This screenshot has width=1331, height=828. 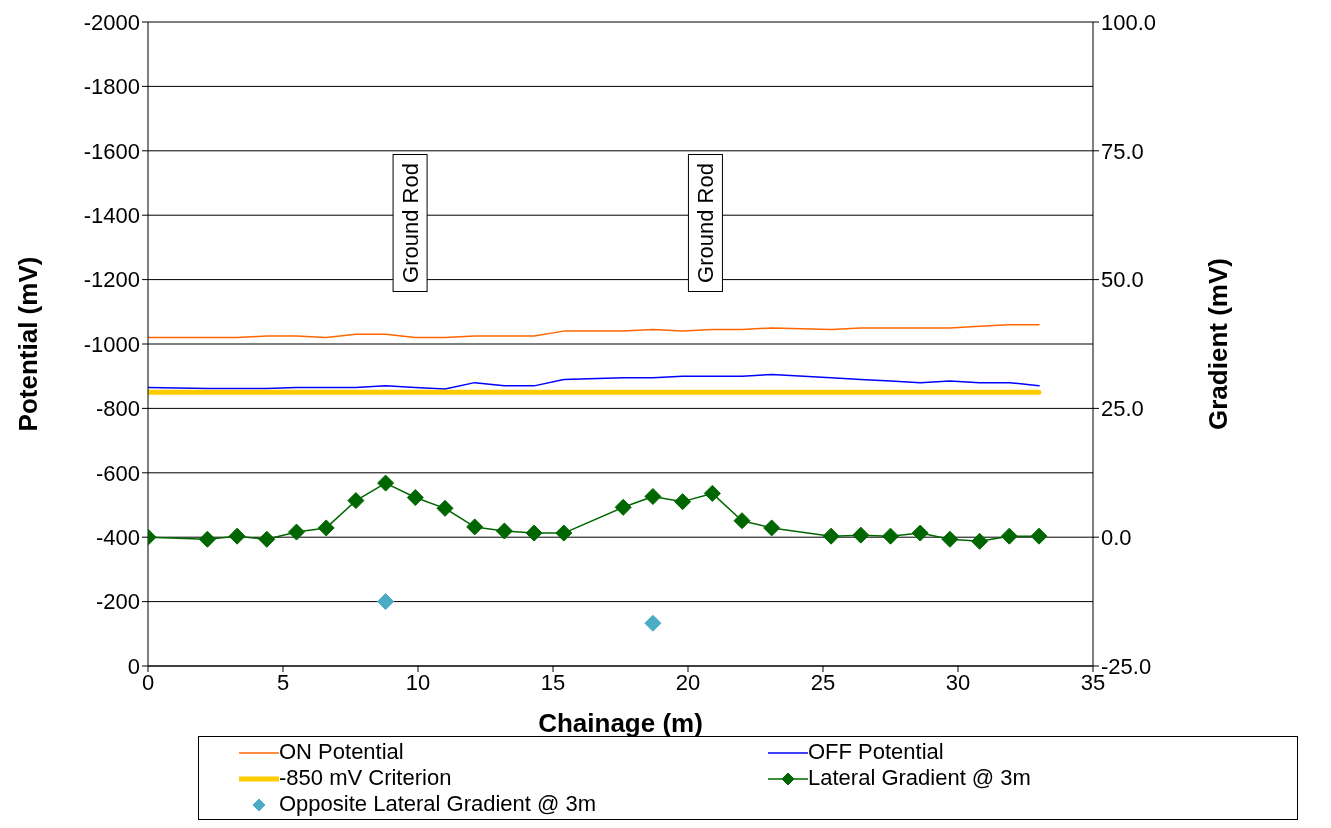 What do you see at coordinates (1093, 682) in the screenshot?
I see `x-tick-label: 35` at bounding box center [1093, 682].